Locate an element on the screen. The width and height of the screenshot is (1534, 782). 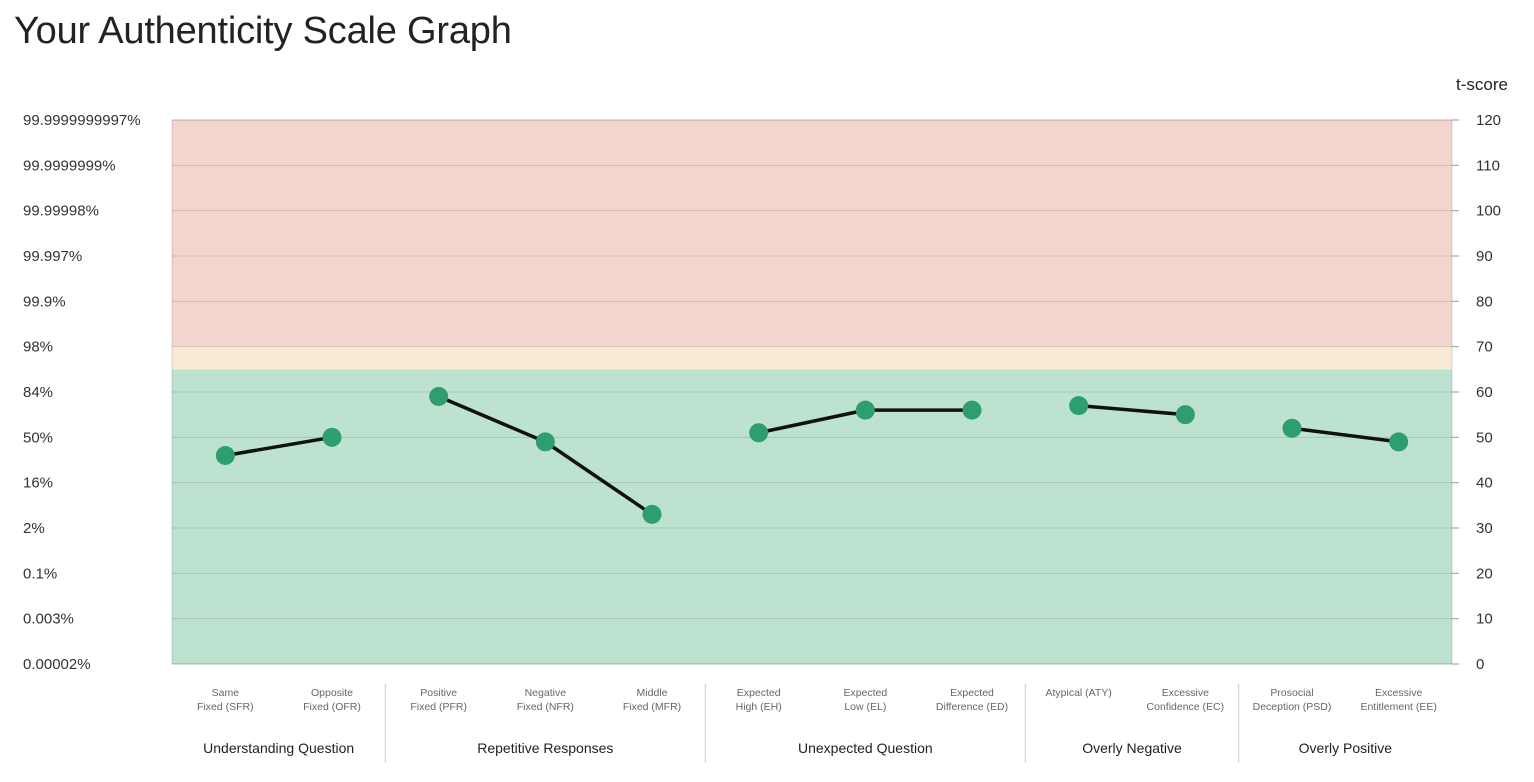
left-tick-label: 99.997% is located at coordinates (52, 256).